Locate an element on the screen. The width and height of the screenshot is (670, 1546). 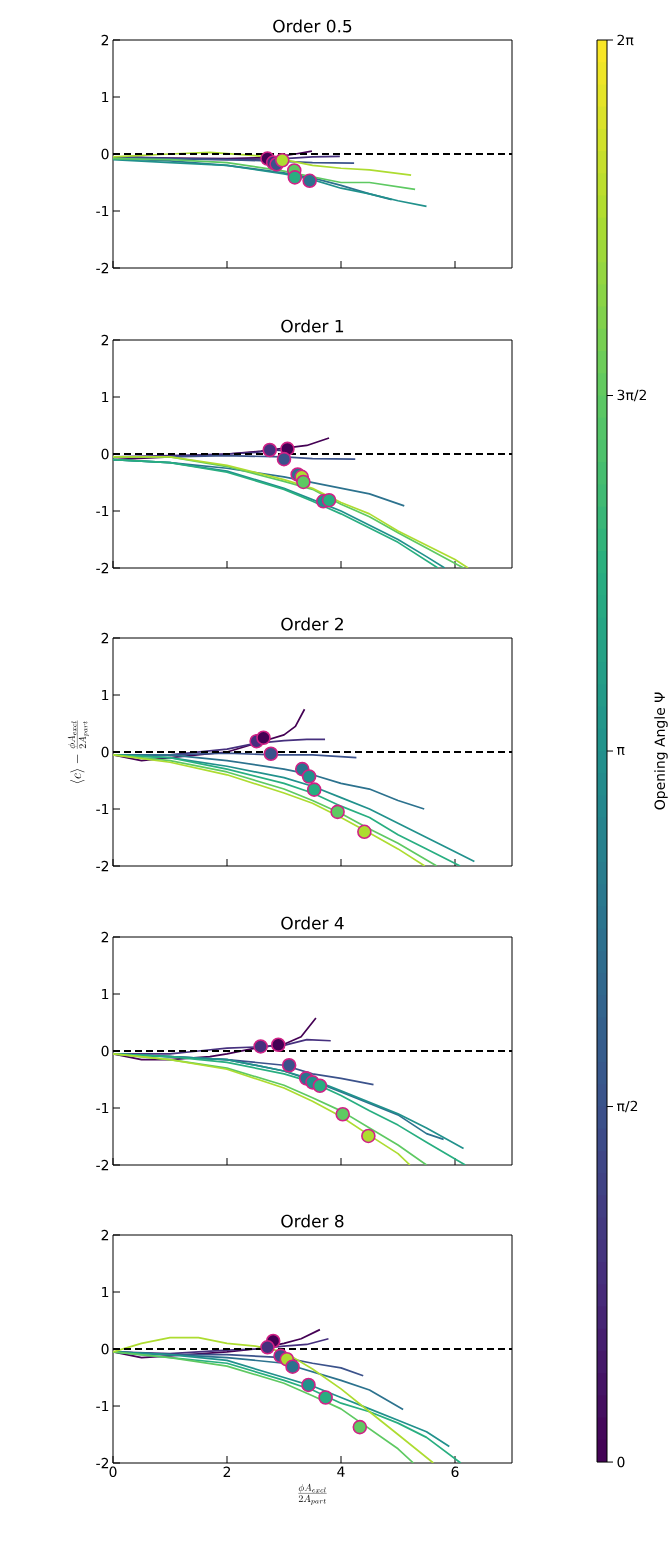
chart-title: Order 1 is located at coordinates (312, 326).